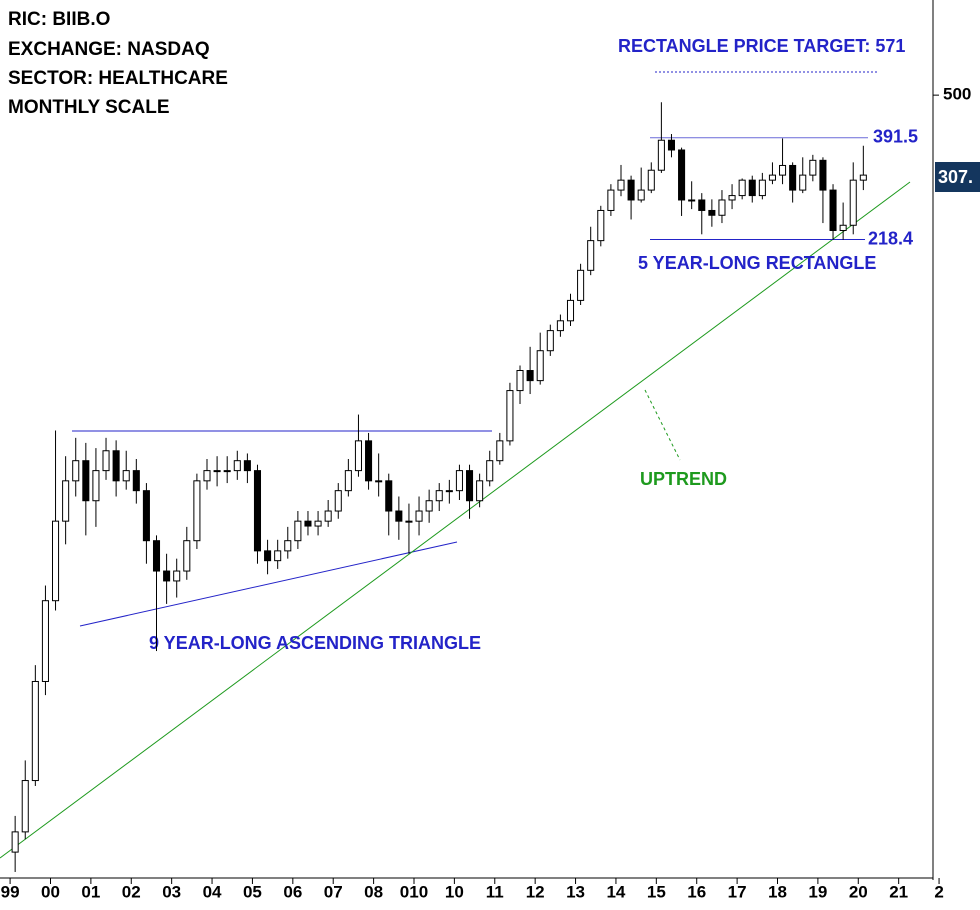  I want to click on info-text: RIC: BIIB.O, so click(59, 19).